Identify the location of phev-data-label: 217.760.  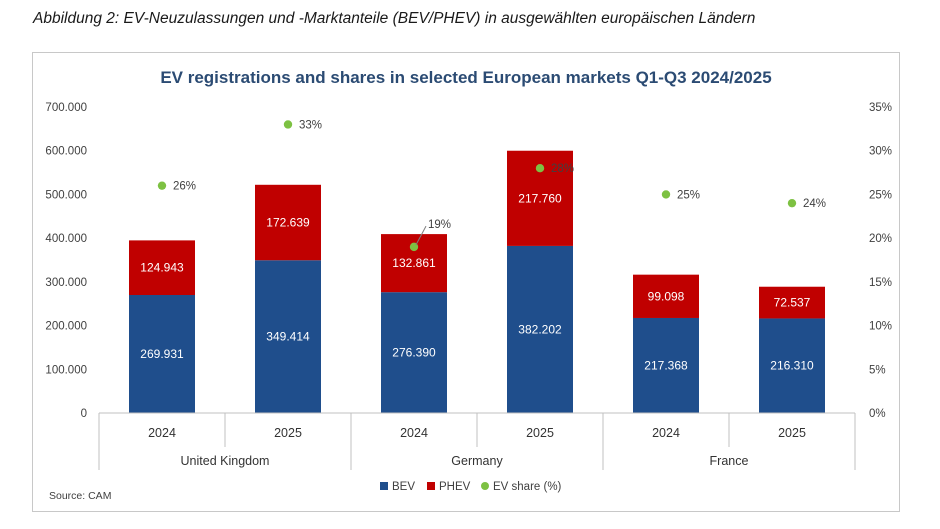
(540, 198).